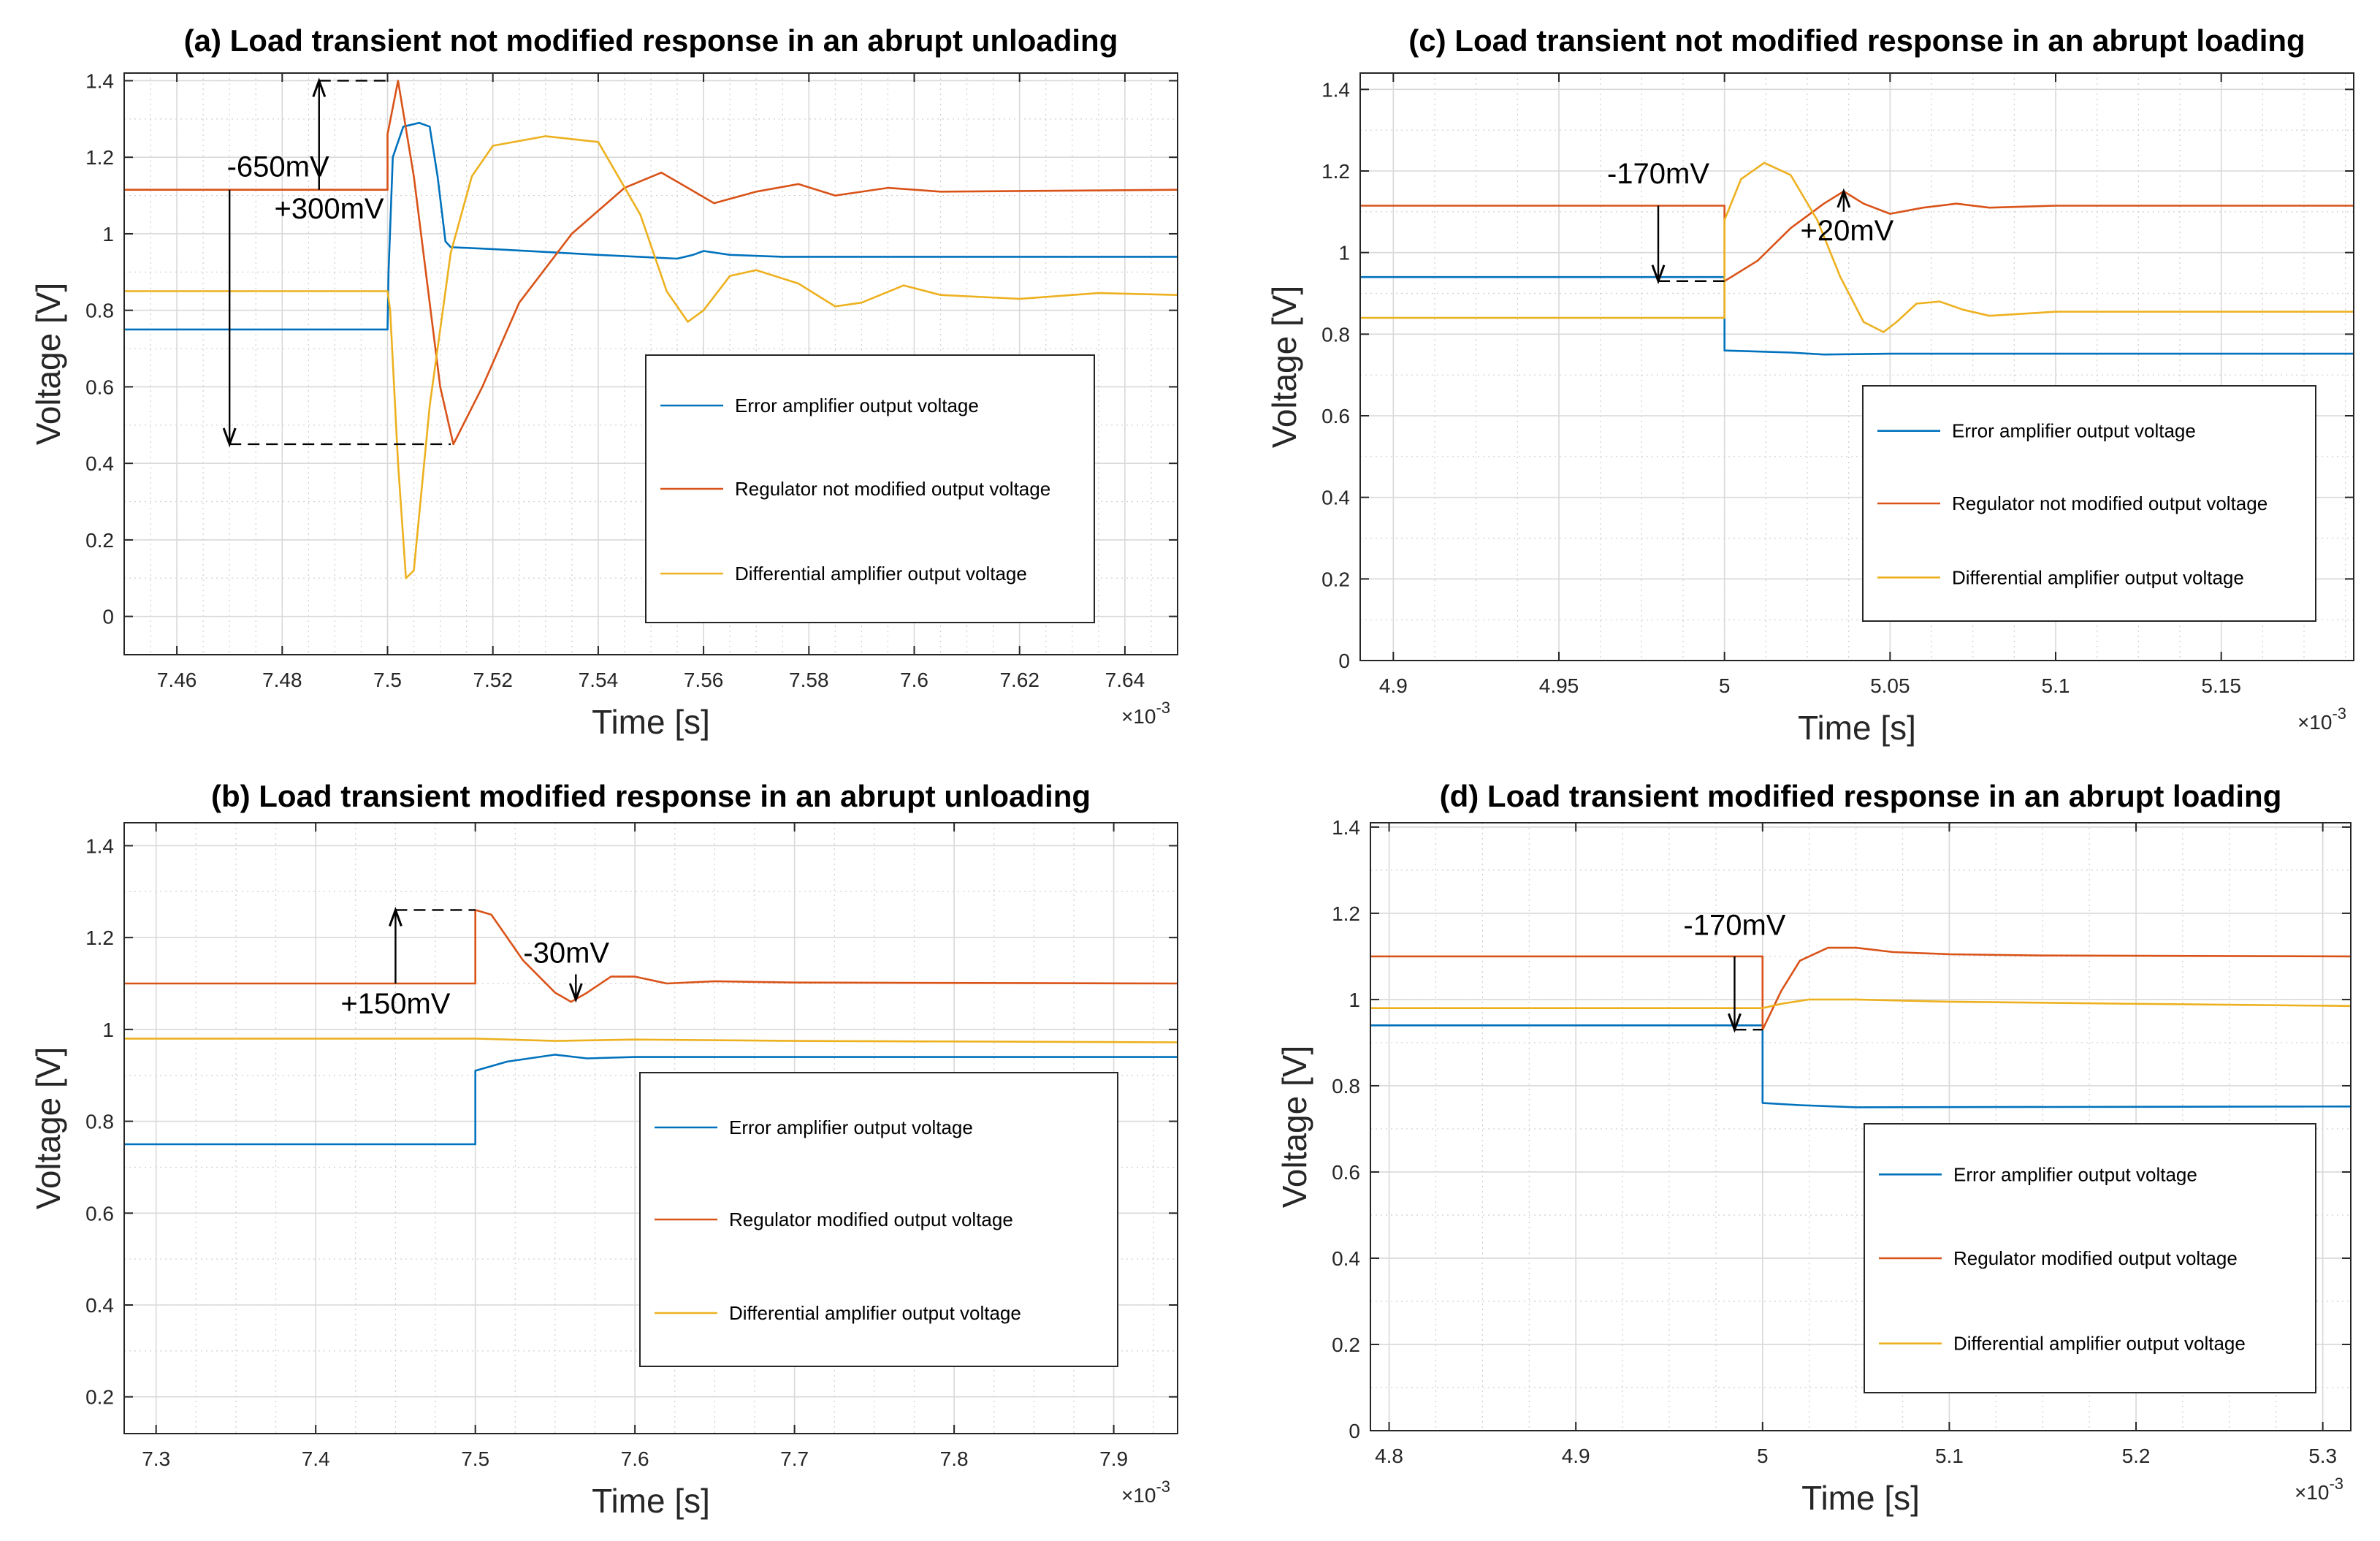  What do you see at coordinates (2137, 1456) in the screenshot?
I see `x-tick-label: 5.2` at bounding box center [2137, 1456].